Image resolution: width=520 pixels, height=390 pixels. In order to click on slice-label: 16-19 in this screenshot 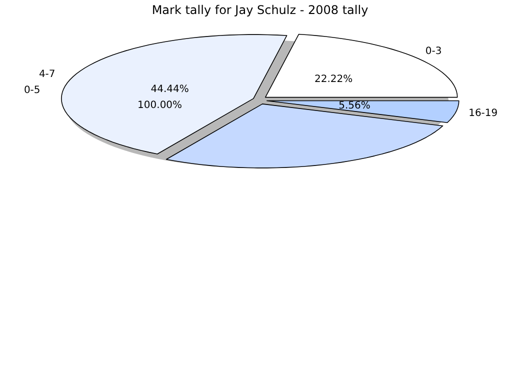, I will do `click(483, 113)`.